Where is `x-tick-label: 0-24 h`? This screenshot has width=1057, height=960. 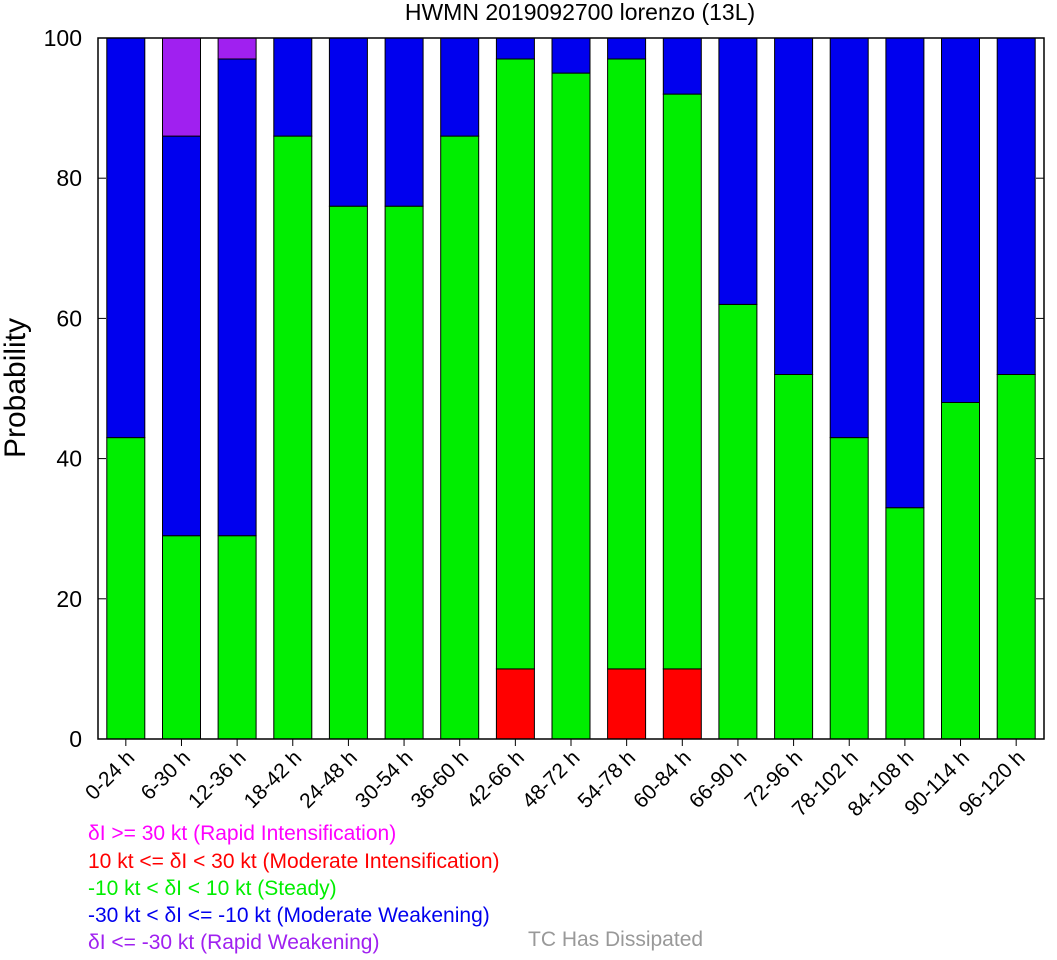
x-tick-label: 0-24 h is located at coordinates (110, 775).